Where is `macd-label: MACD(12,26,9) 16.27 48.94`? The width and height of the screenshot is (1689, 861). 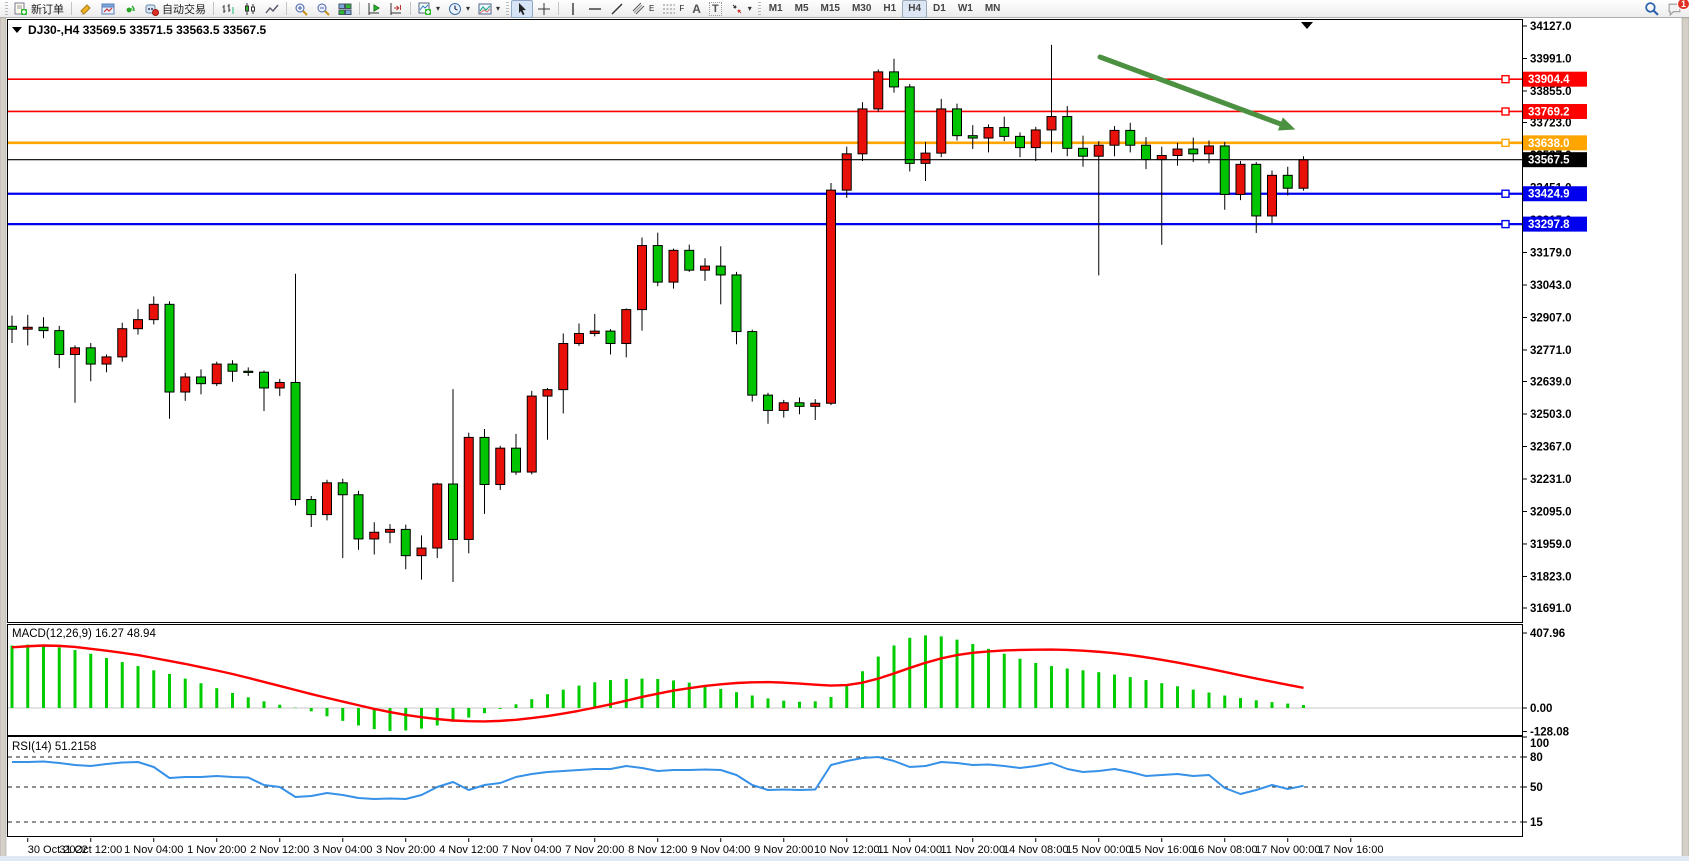
macd-label: MACD(12,26,9) 16.27 48.94 is located at coordinates (84, 634).